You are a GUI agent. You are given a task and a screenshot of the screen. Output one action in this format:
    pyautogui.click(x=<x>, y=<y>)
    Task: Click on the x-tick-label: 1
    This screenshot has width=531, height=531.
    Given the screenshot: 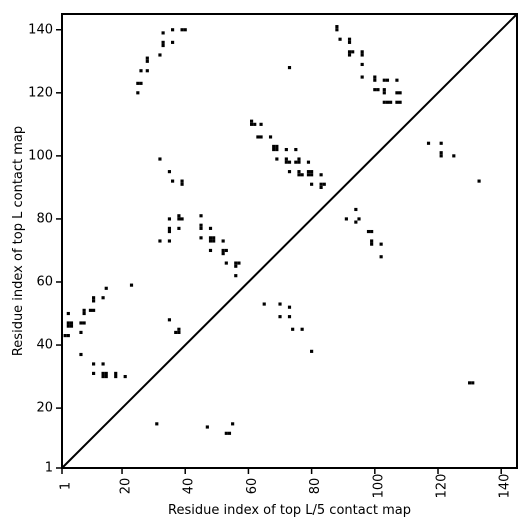 What is the action you would take?
    pyautogui.click(x=66, y=486)
    